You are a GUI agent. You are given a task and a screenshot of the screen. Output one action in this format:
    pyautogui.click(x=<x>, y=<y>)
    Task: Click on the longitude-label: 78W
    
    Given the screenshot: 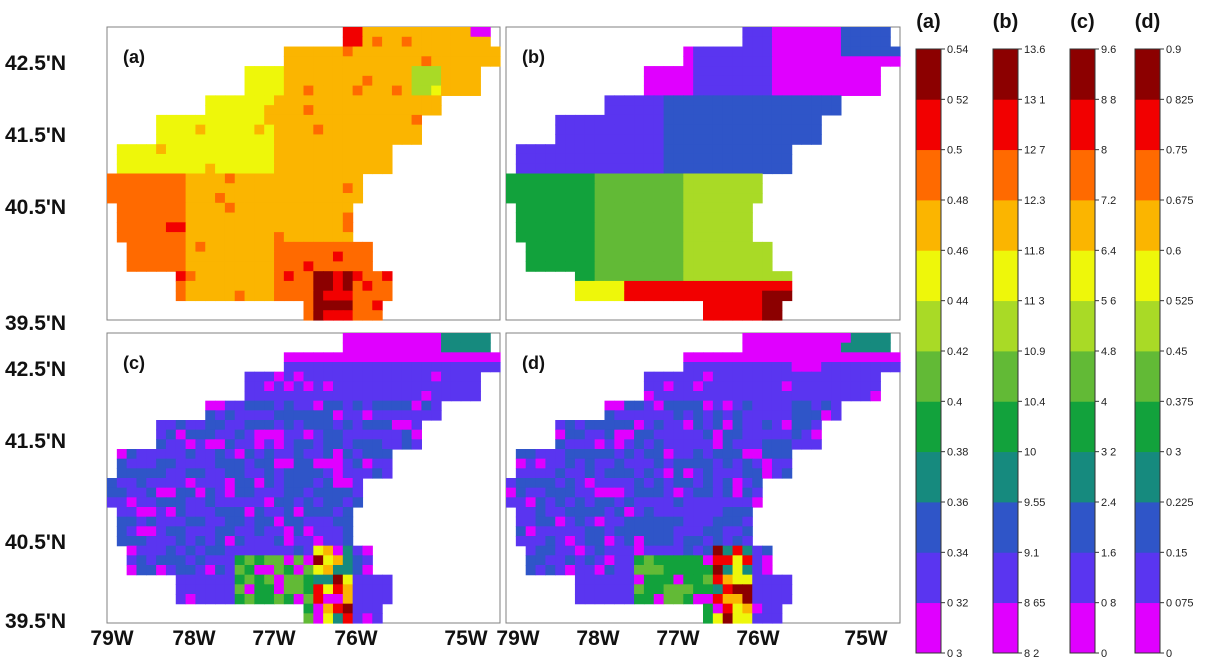 What is the action you would take?
    pyautogui.click(x=597, y=638)
    